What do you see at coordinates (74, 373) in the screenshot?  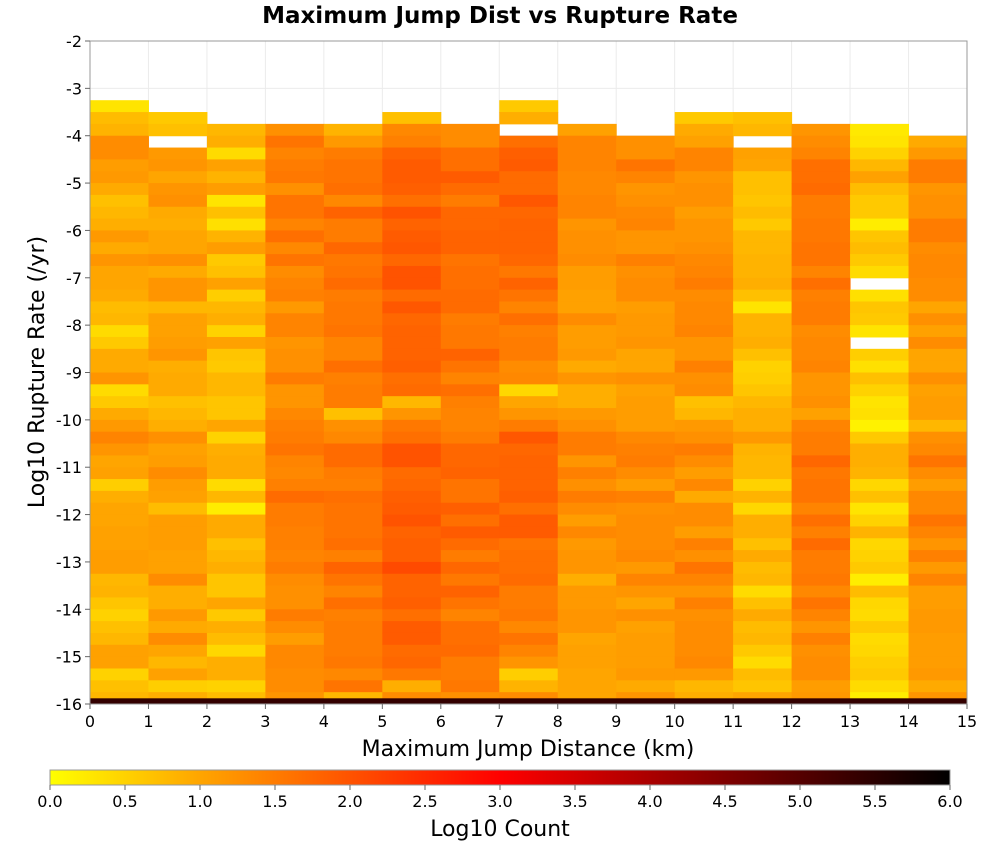 I see `y-tick-label: -9` at bounding box center [74, 373].